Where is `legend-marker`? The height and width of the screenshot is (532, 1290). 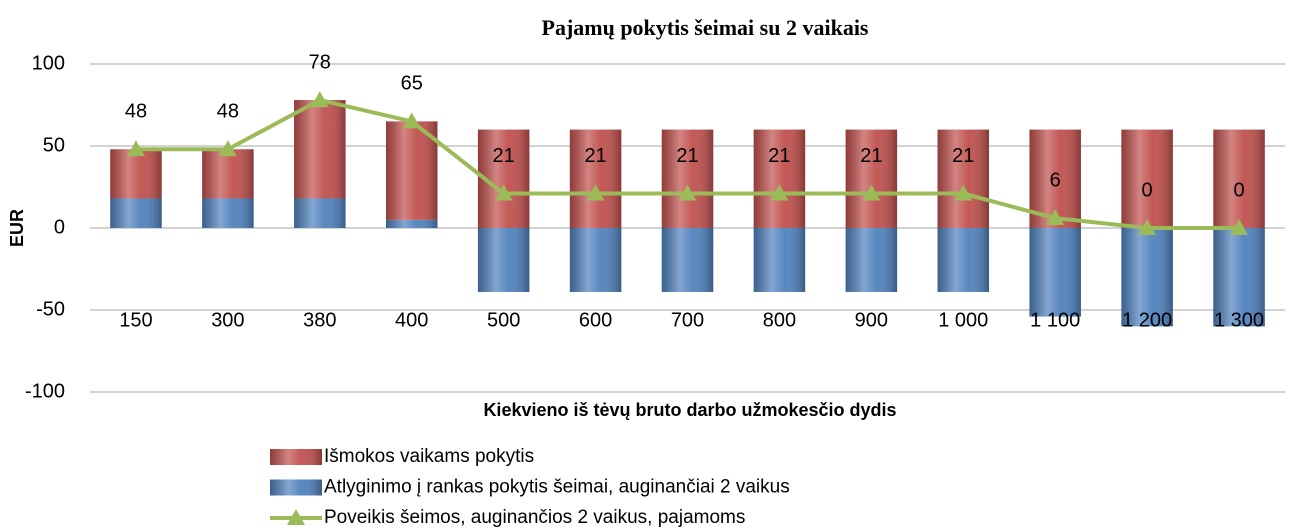
legend-marker is located at coordinates (296, 517).